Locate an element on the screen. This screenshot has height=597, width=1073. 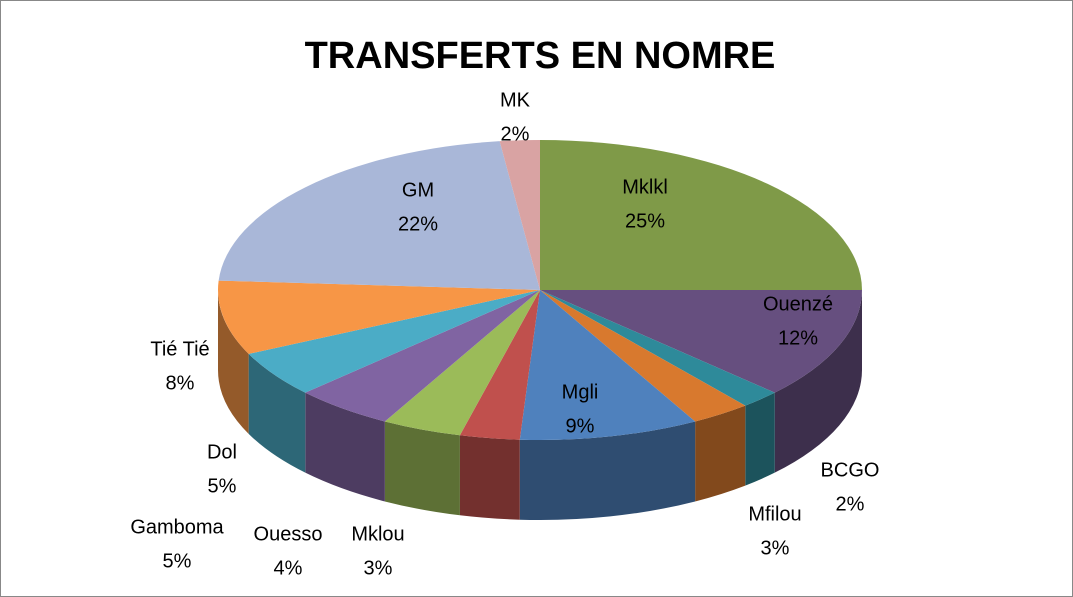
category-label: Mklkl is located at coordinates (645, 187).